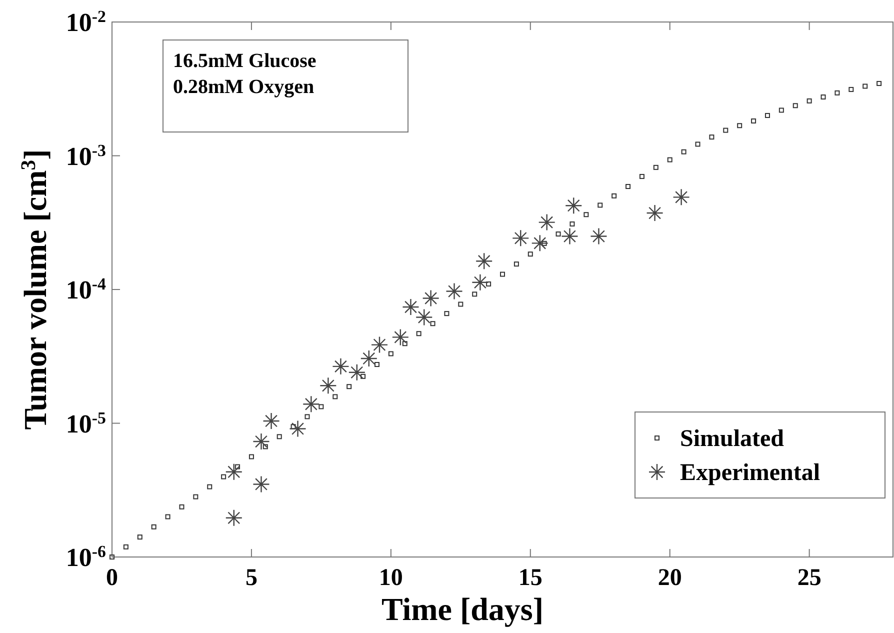  Describe the element at coordinates (86, 155) in the screenshot. I see `y-tick-label: 10$^{-3}$` at that location.